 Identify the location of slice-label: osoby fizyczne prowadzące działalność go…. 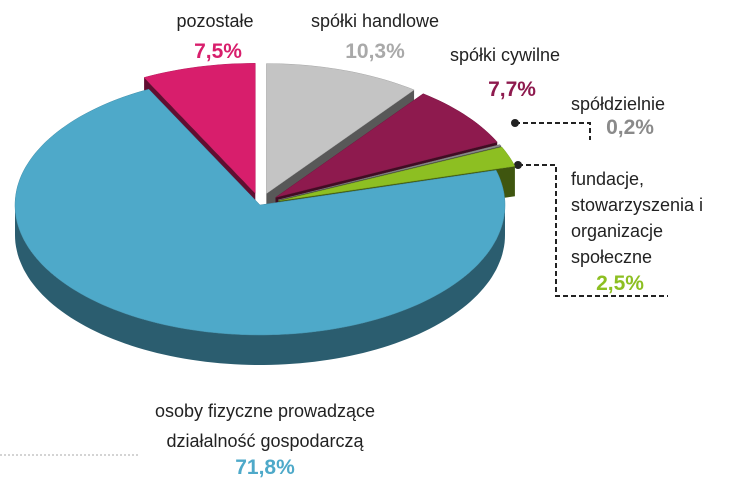
(265, 426).